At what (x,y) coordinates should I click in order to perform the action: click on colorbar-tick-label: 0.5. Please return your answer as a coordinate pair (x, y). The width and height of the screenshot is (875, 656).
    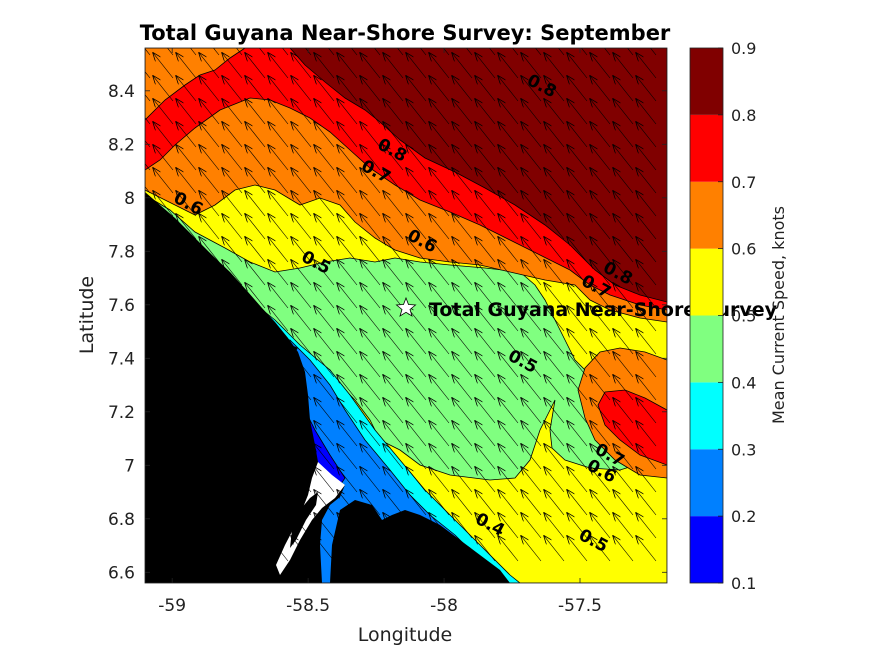
    Looking at the image, I should click on (743, 316).